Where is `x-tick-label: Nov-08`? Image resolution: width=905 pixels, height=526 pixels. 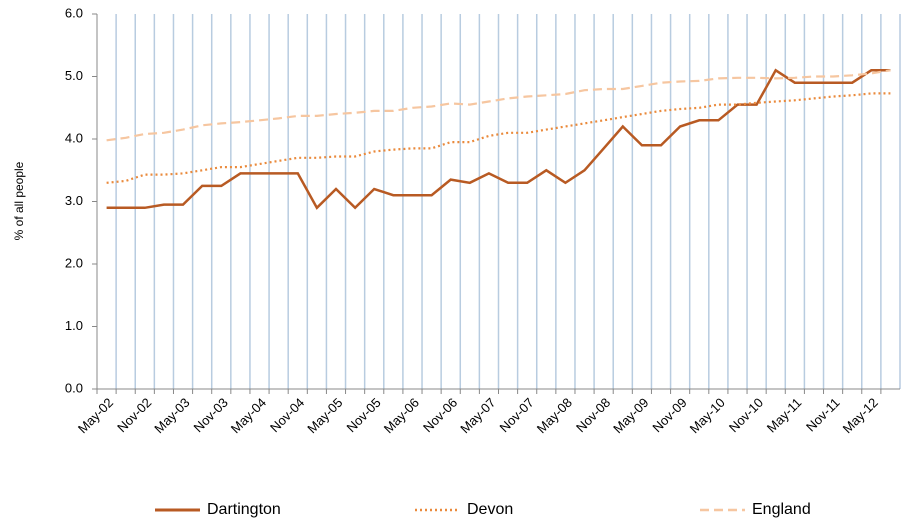
x-tick-label: Nov-08 is located at coordinates (593, 415).